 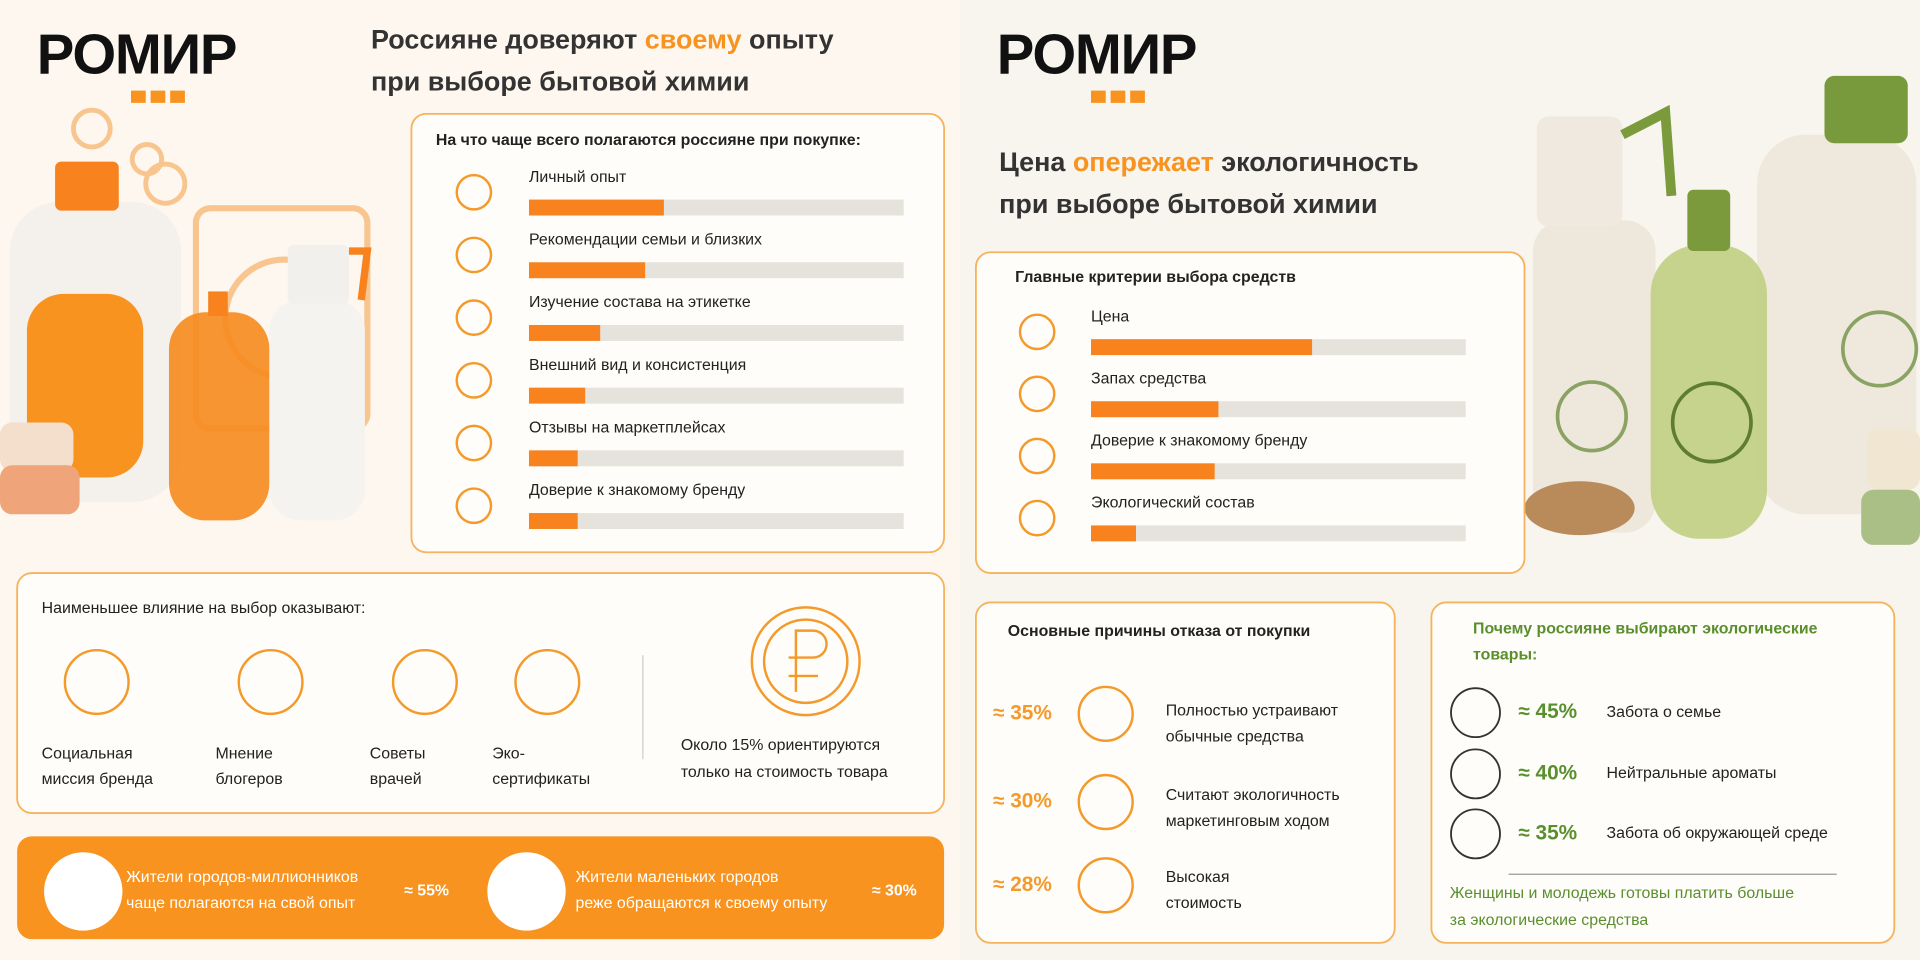 I want to click on banner-text: реже обращаются к своему опыту, so click(x=702, y=903).